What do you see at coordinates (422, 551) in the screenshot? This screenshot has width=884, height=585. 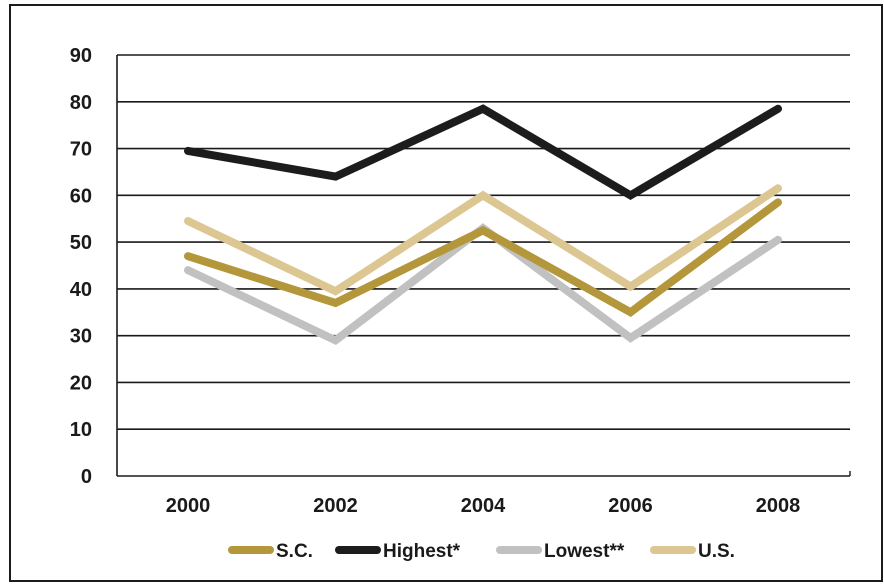 I see `legend-label: Highest*` at bounding box center [422, 551].